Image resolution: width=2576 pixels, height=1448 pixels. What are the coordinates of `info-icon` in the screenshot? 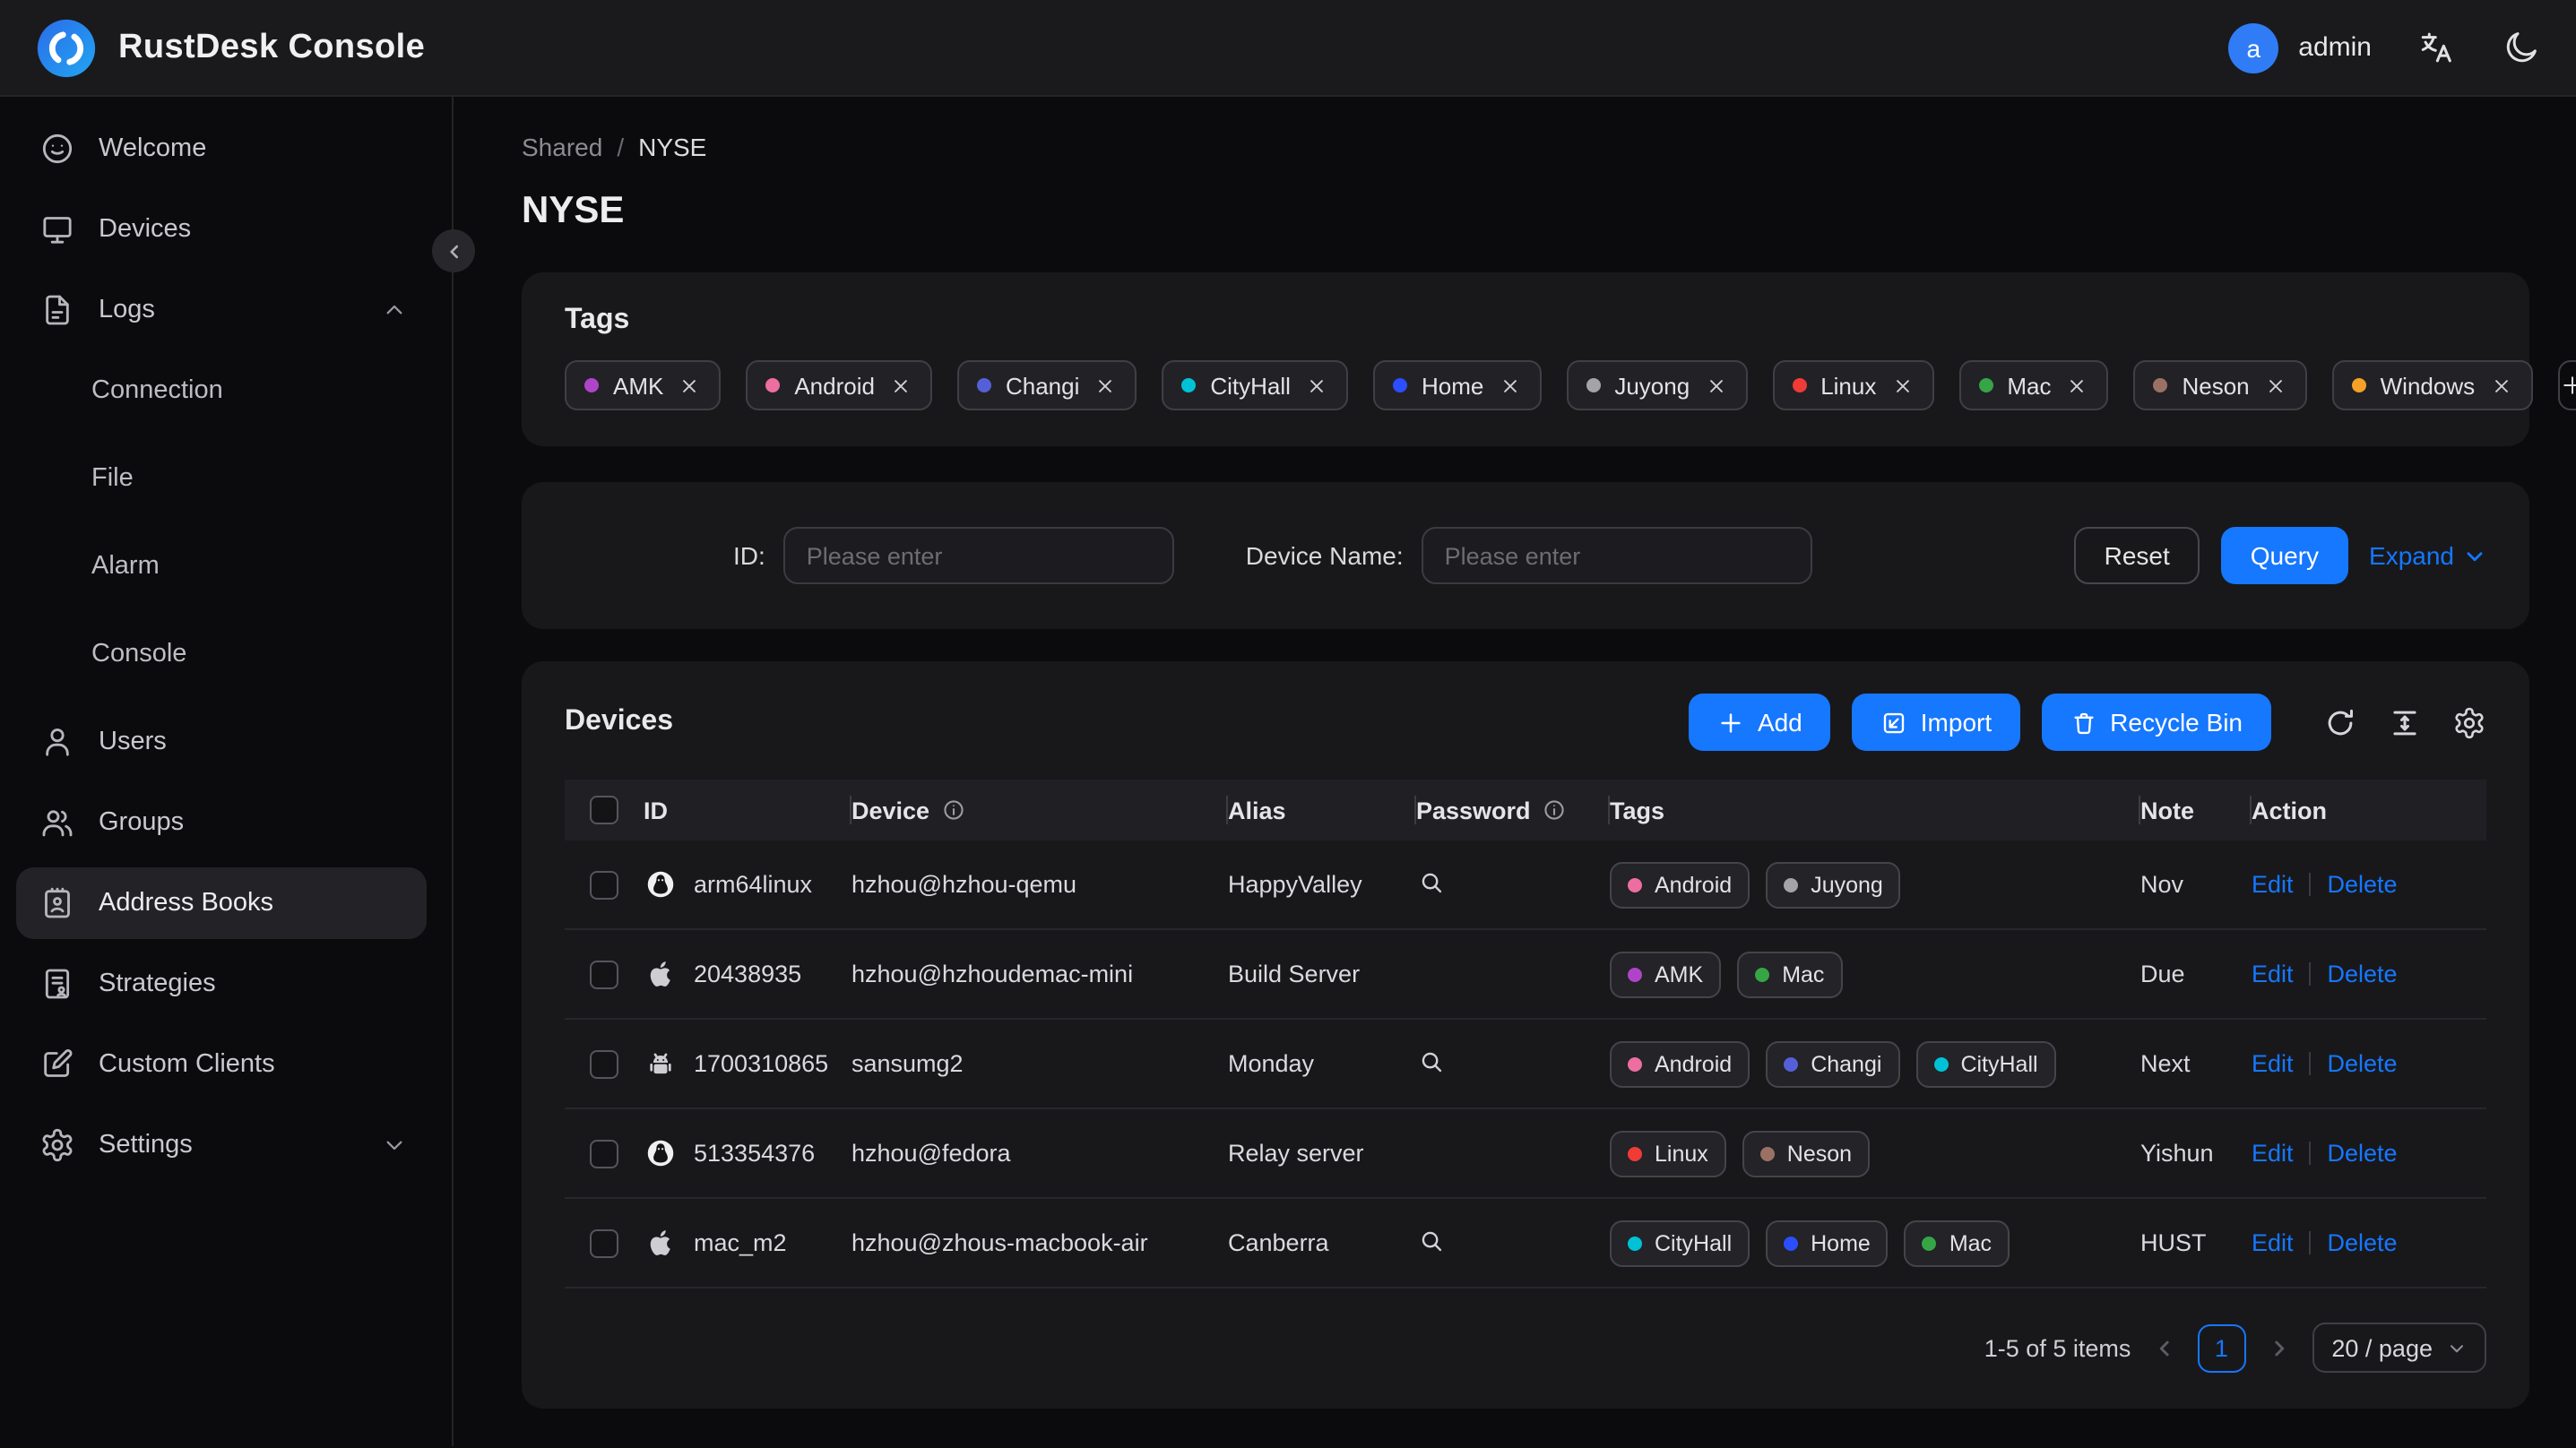 It's located at (952, 810).